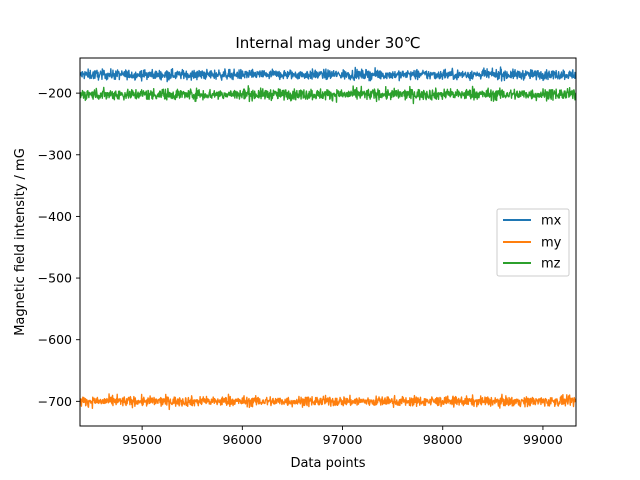 The image size is (640, 480). What do you see at coordinates (142, 439) in the screenshot?
I see `x-tick-label: 95000` at bounding box center [142, 439].